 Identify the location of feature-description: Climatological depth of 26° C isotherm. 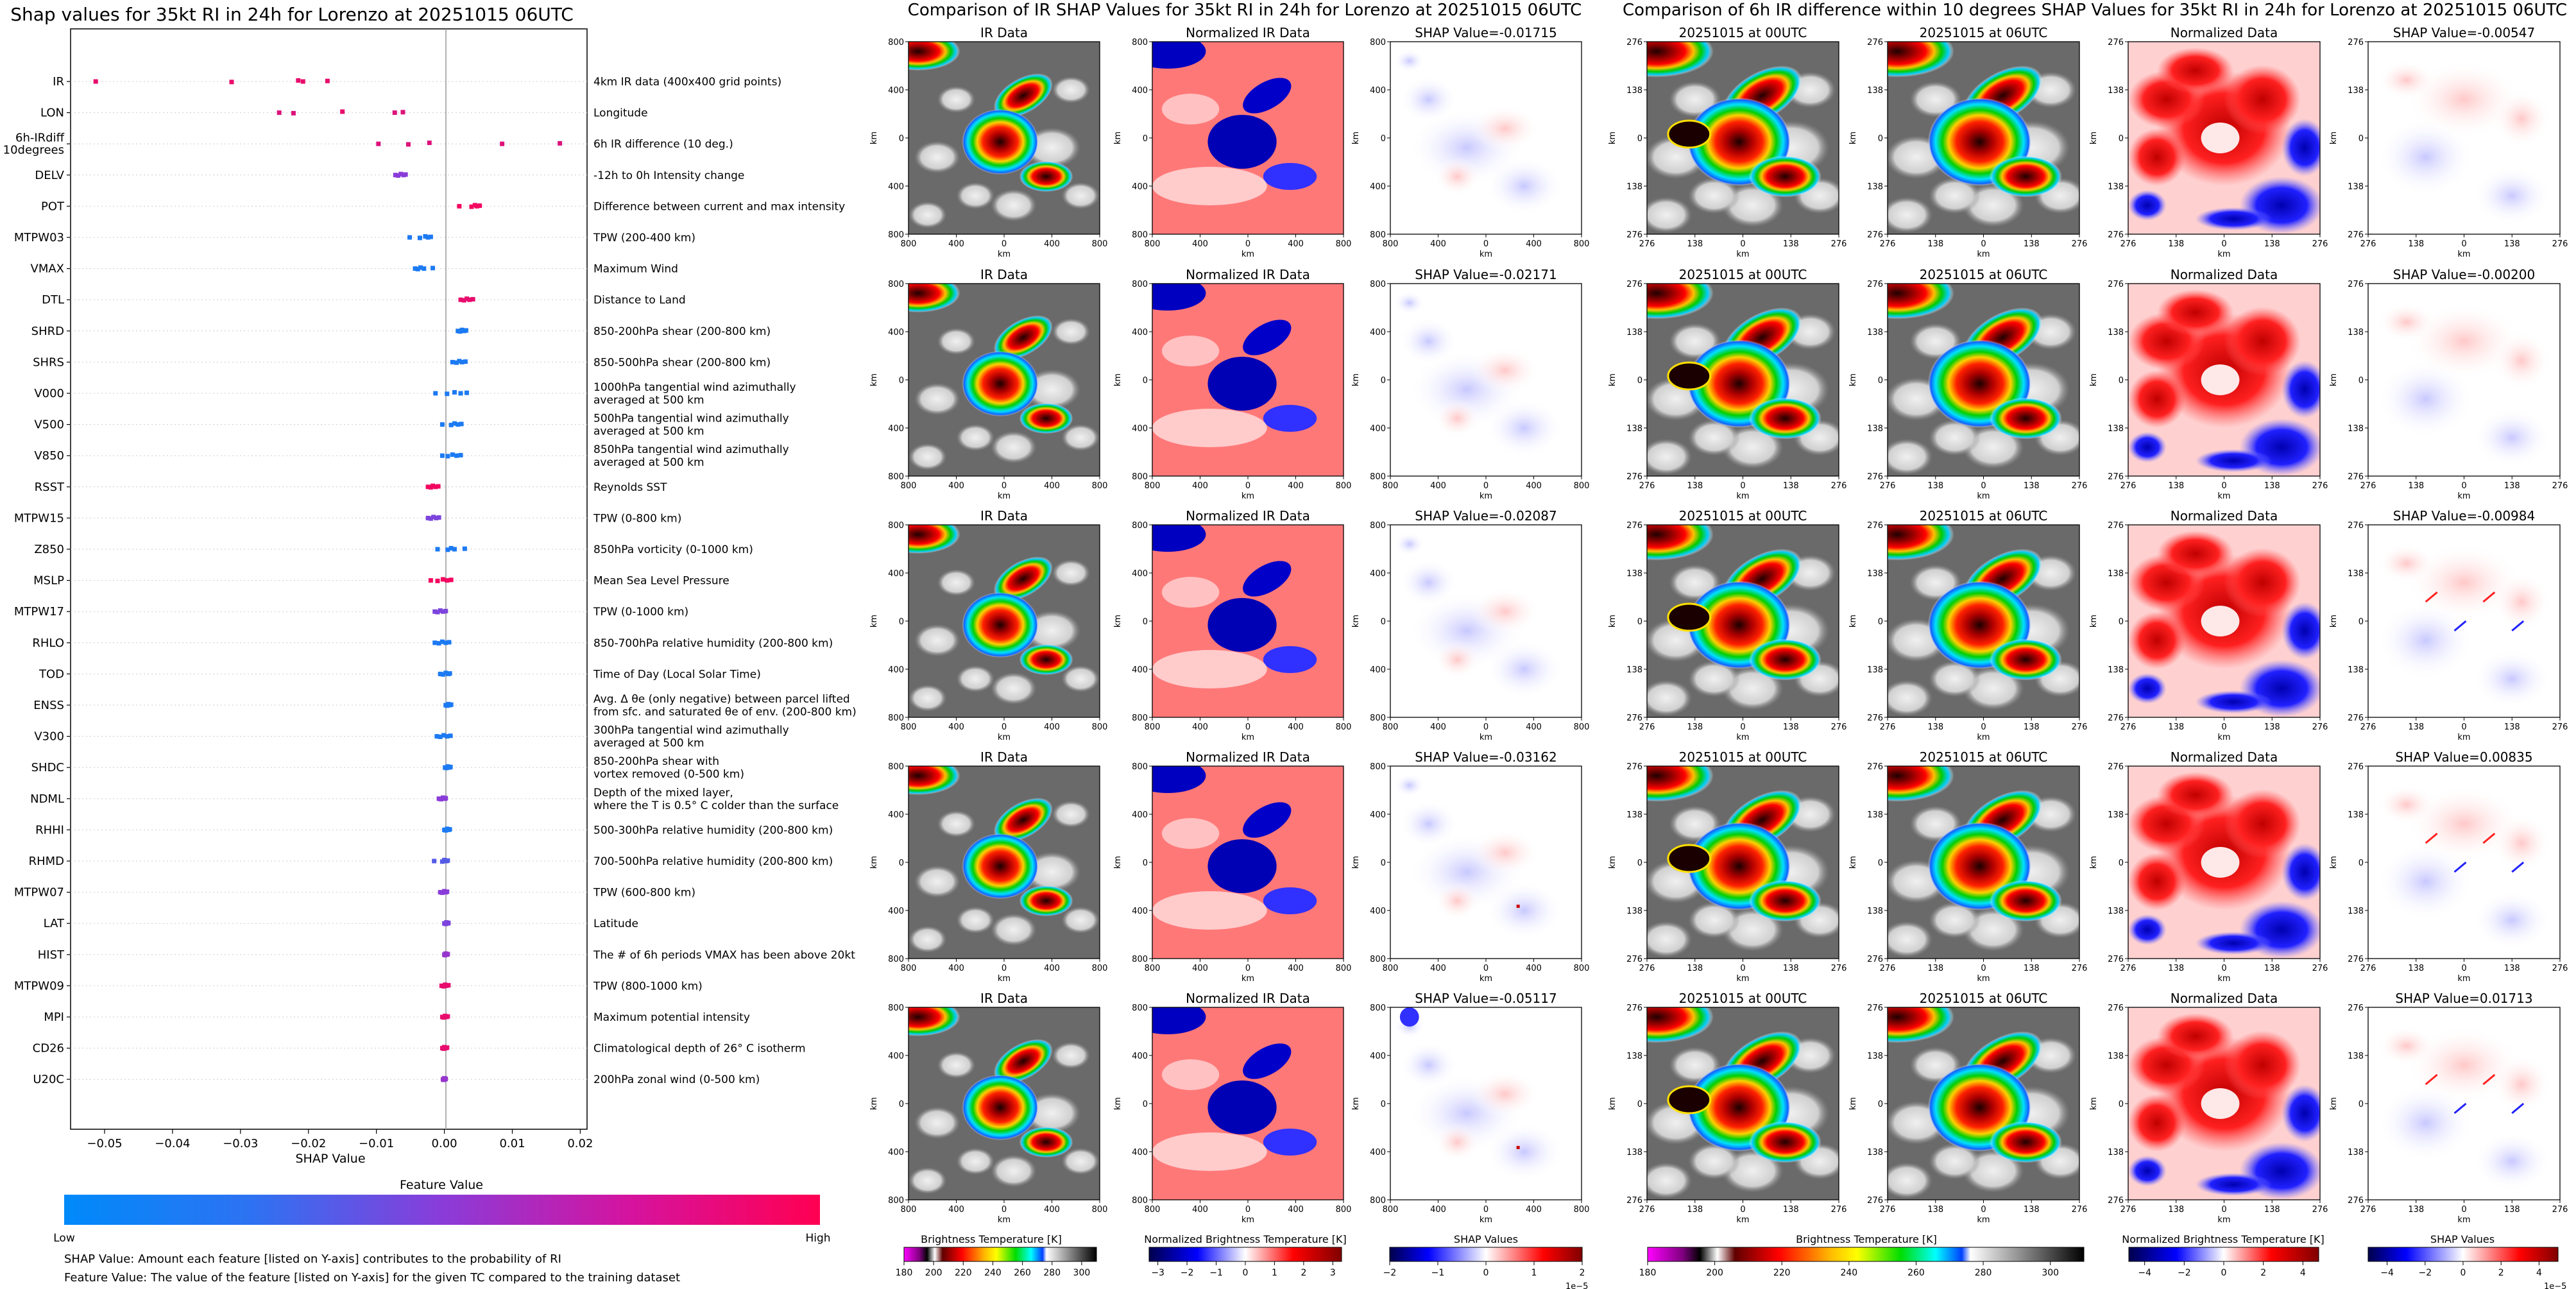
(699, 1049).